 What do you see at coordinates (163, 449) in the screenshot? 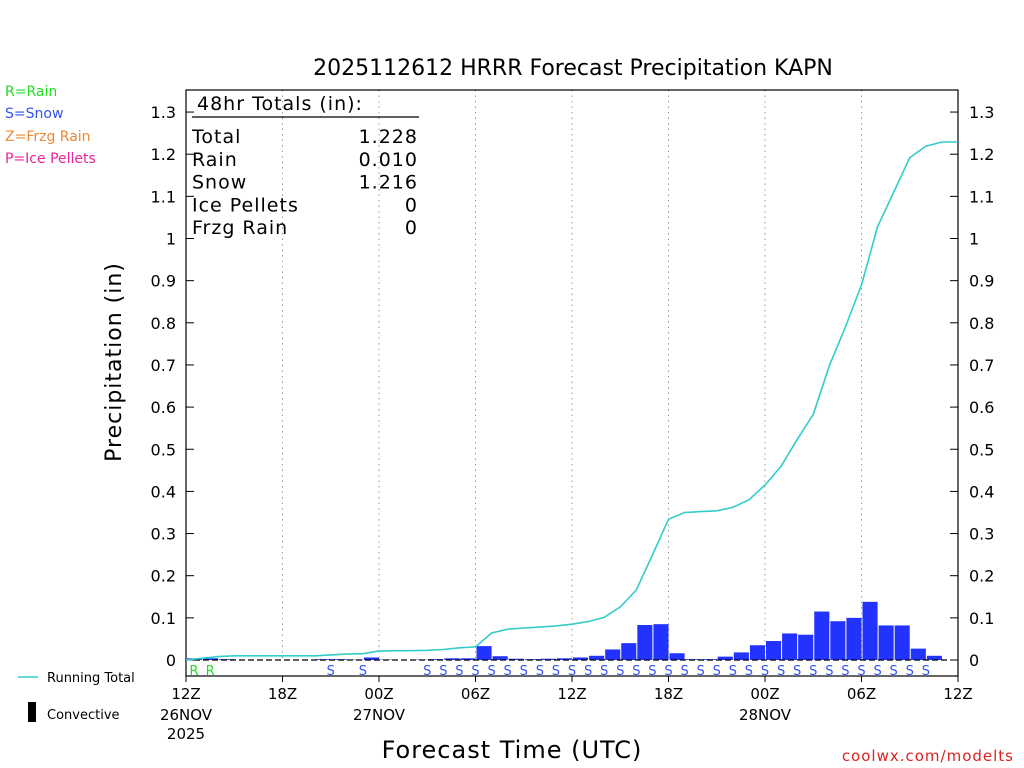
I see `y-tick-label-left: 0.5` at bounding box center [163, 449].